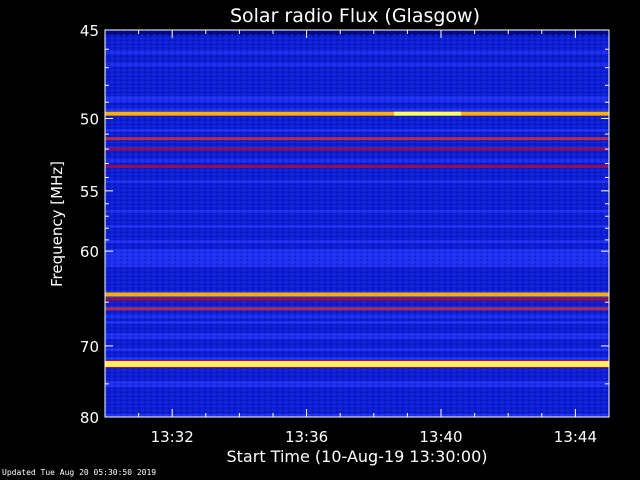 The height and width of the screenshot is (480, 640). I want to click on y-tick-label: 80, so click(89, 418).